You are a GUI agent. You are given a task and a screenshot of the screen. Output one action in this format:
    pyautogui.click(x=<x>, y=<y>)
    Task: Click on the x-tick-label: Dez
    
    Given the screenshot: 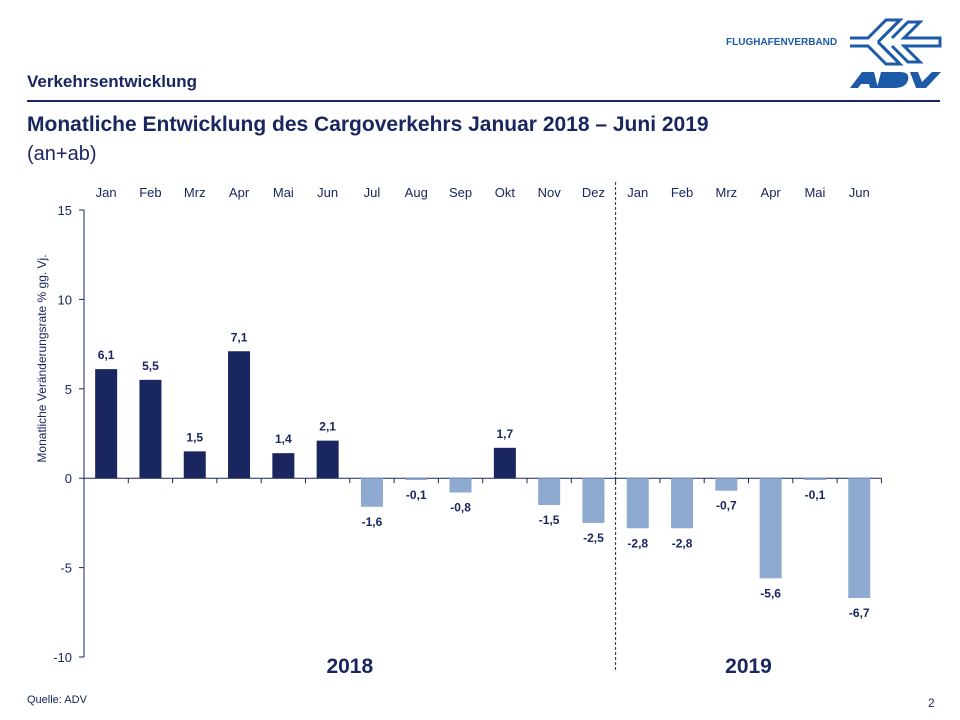 What is the action you would take?
    pyautogui.click(x=593, y=192)
    